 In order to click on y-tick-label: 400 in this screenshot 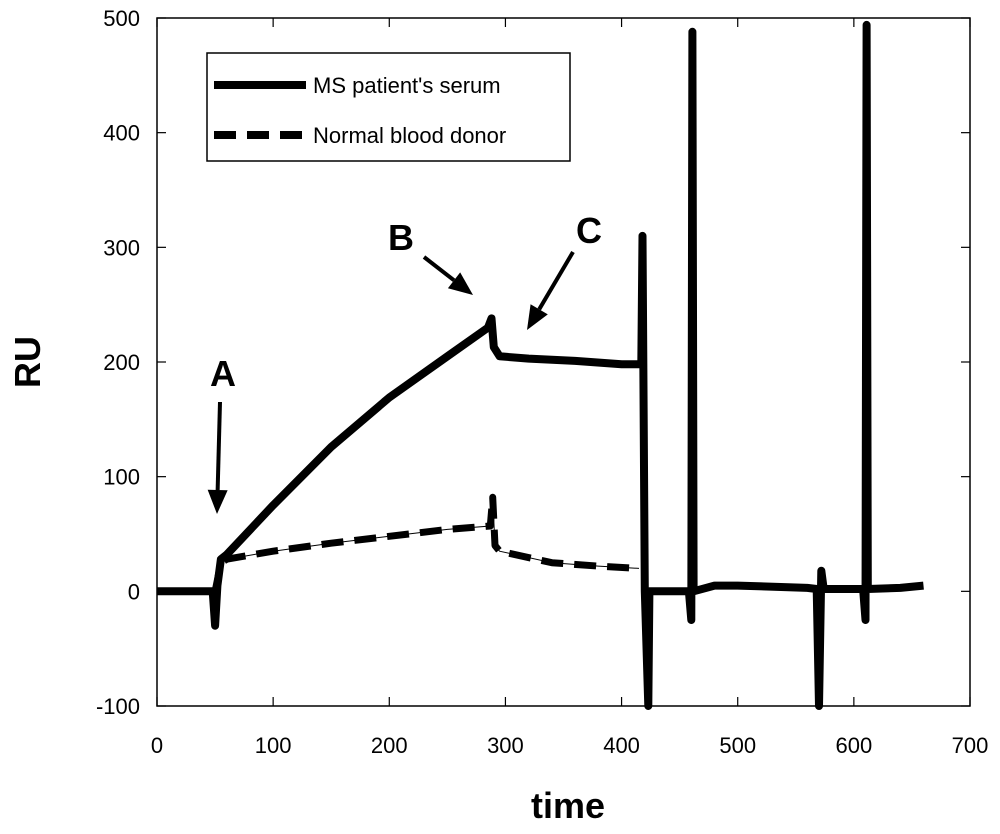, I will do `click(121, 133)`.